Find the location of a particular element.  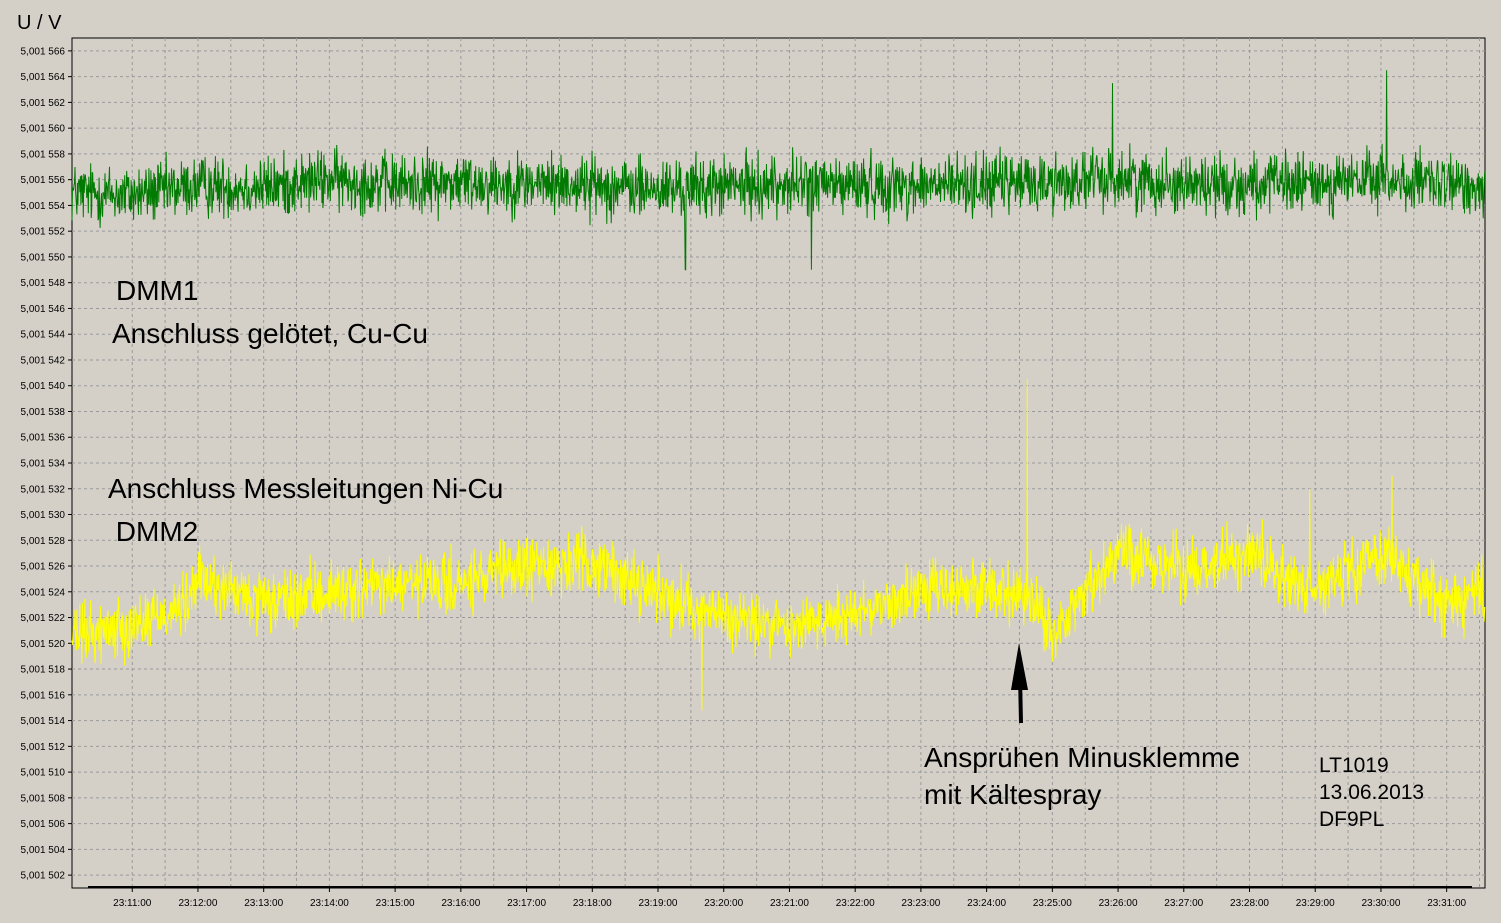

y-tick-label: 5,001 512 is located at coordinates (43, 747).